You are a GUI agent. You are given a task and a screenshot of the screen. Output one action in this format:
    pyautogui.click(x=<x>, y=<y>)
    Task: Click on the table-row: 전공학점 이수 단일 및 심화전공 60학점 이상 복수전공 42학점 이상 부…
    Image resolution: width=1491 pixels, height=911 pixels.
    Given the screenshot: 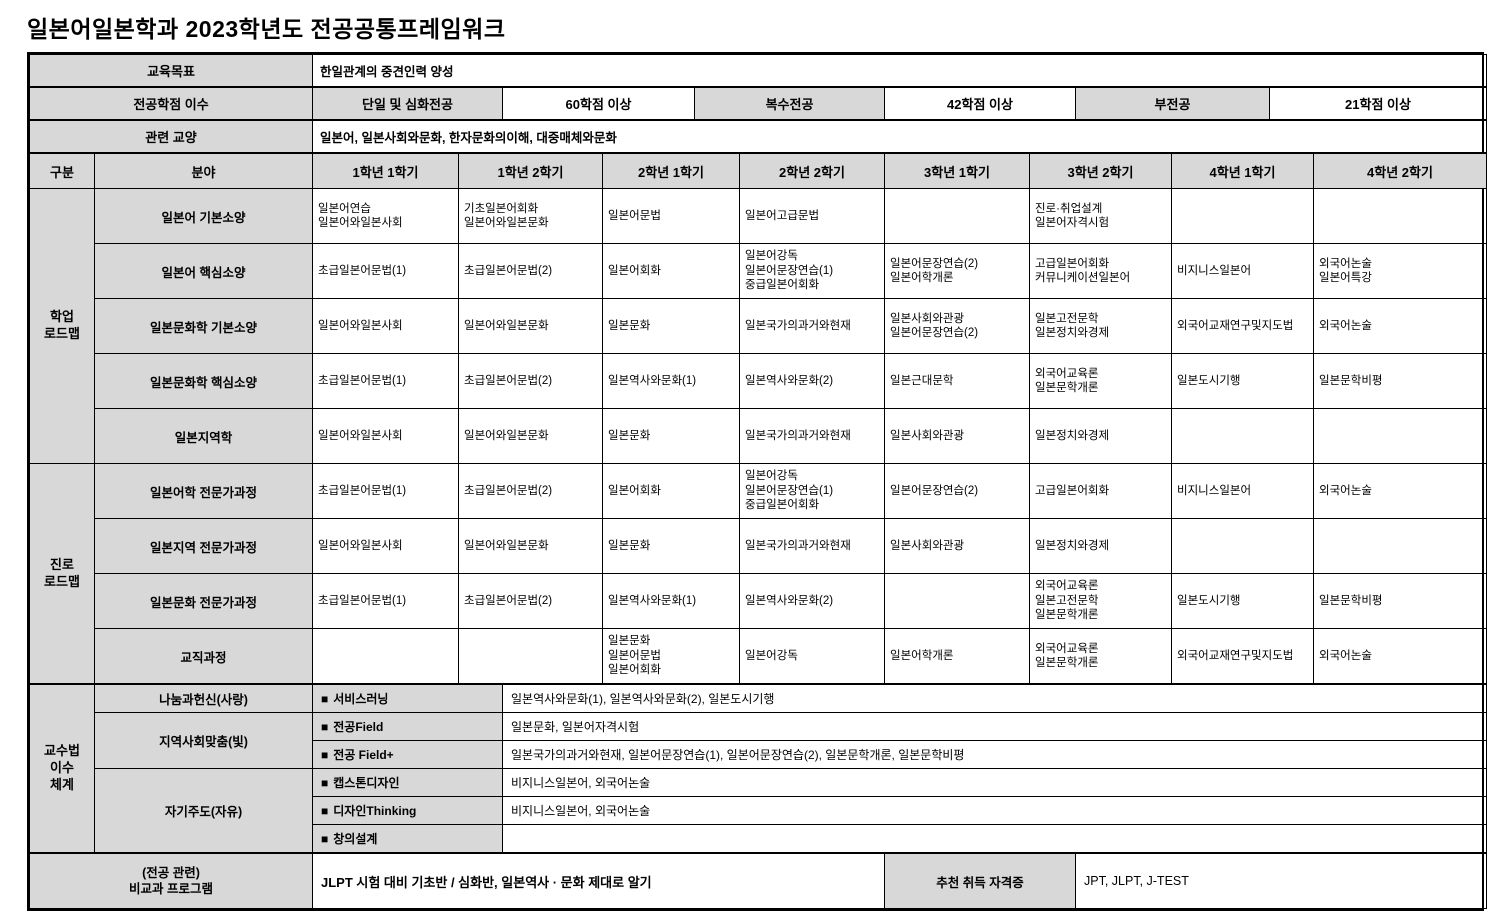 What is the action you would take?
    pyautogui.click(x=758, y=103)
    